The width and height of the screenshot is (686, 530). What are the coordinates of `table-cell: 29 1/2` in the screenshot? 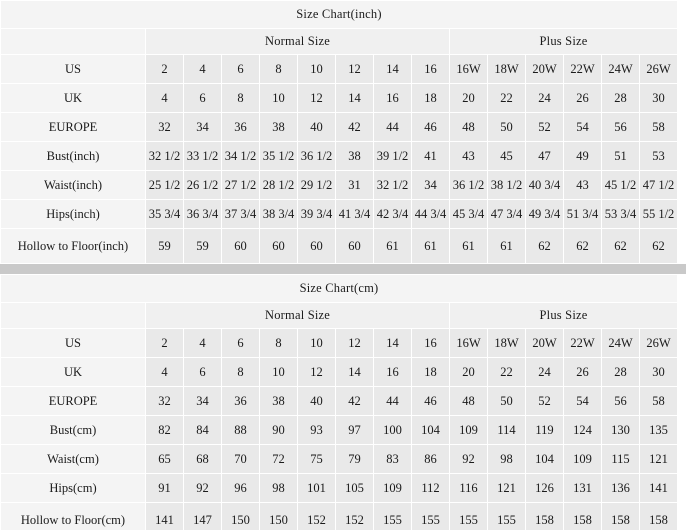 It's located at (316, 185).